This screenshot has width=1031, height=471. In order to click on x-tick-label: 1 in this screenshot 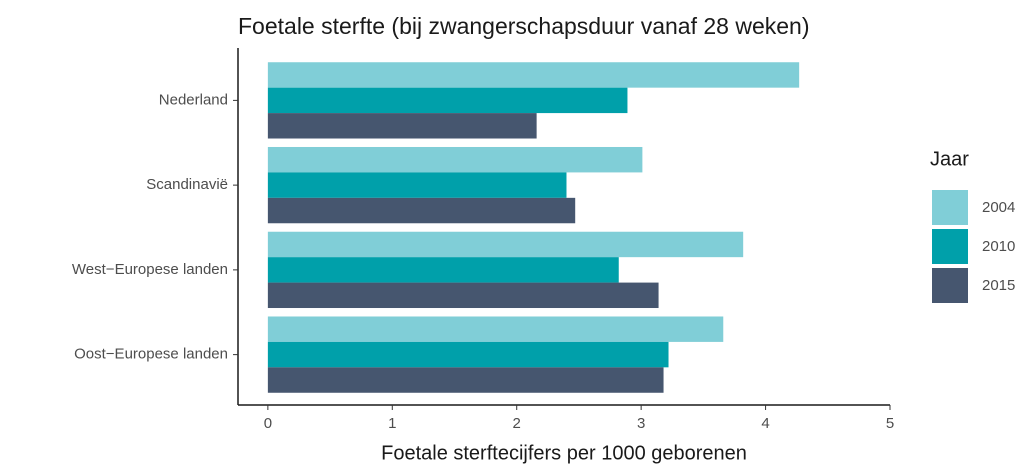, I will do `click(392, 423)`.